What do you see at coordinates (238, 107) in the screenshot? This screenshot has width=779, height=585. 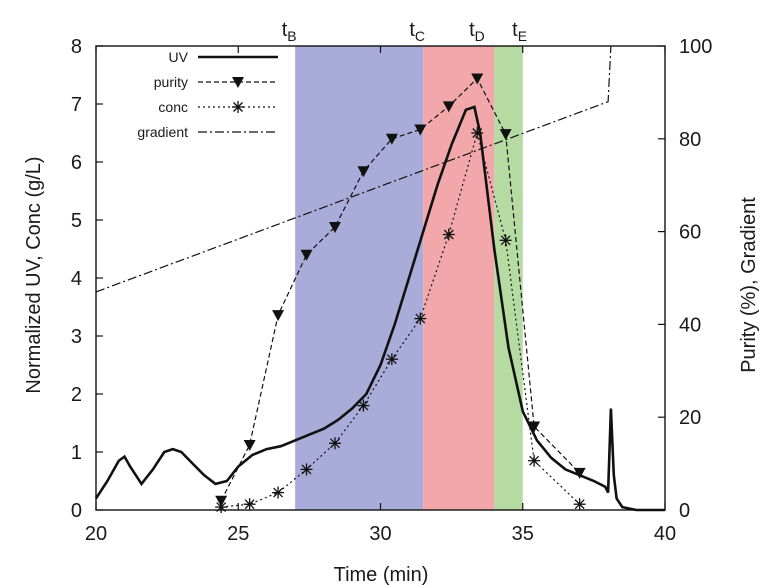 I see `legend-marker-conc` at bounding box center [238, 107].